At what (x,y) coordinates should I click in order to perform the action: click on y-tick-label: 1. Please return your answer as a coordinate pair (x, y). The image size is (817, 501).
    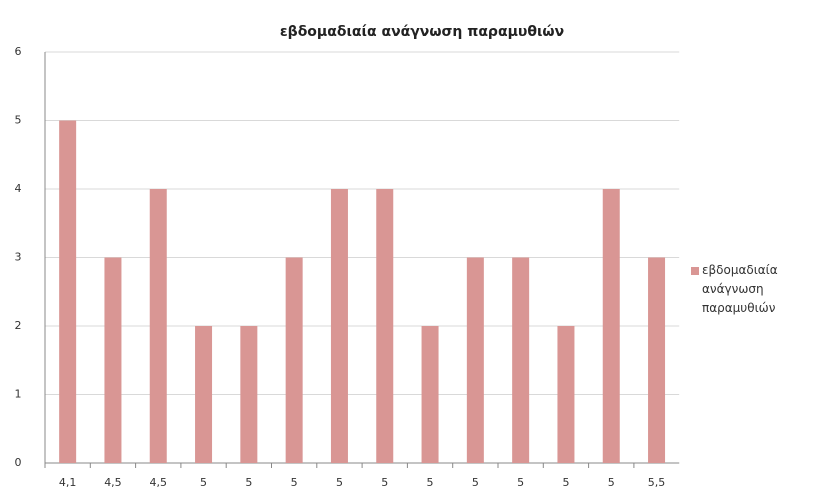
    Looking at the image, I should click on (18, 394).